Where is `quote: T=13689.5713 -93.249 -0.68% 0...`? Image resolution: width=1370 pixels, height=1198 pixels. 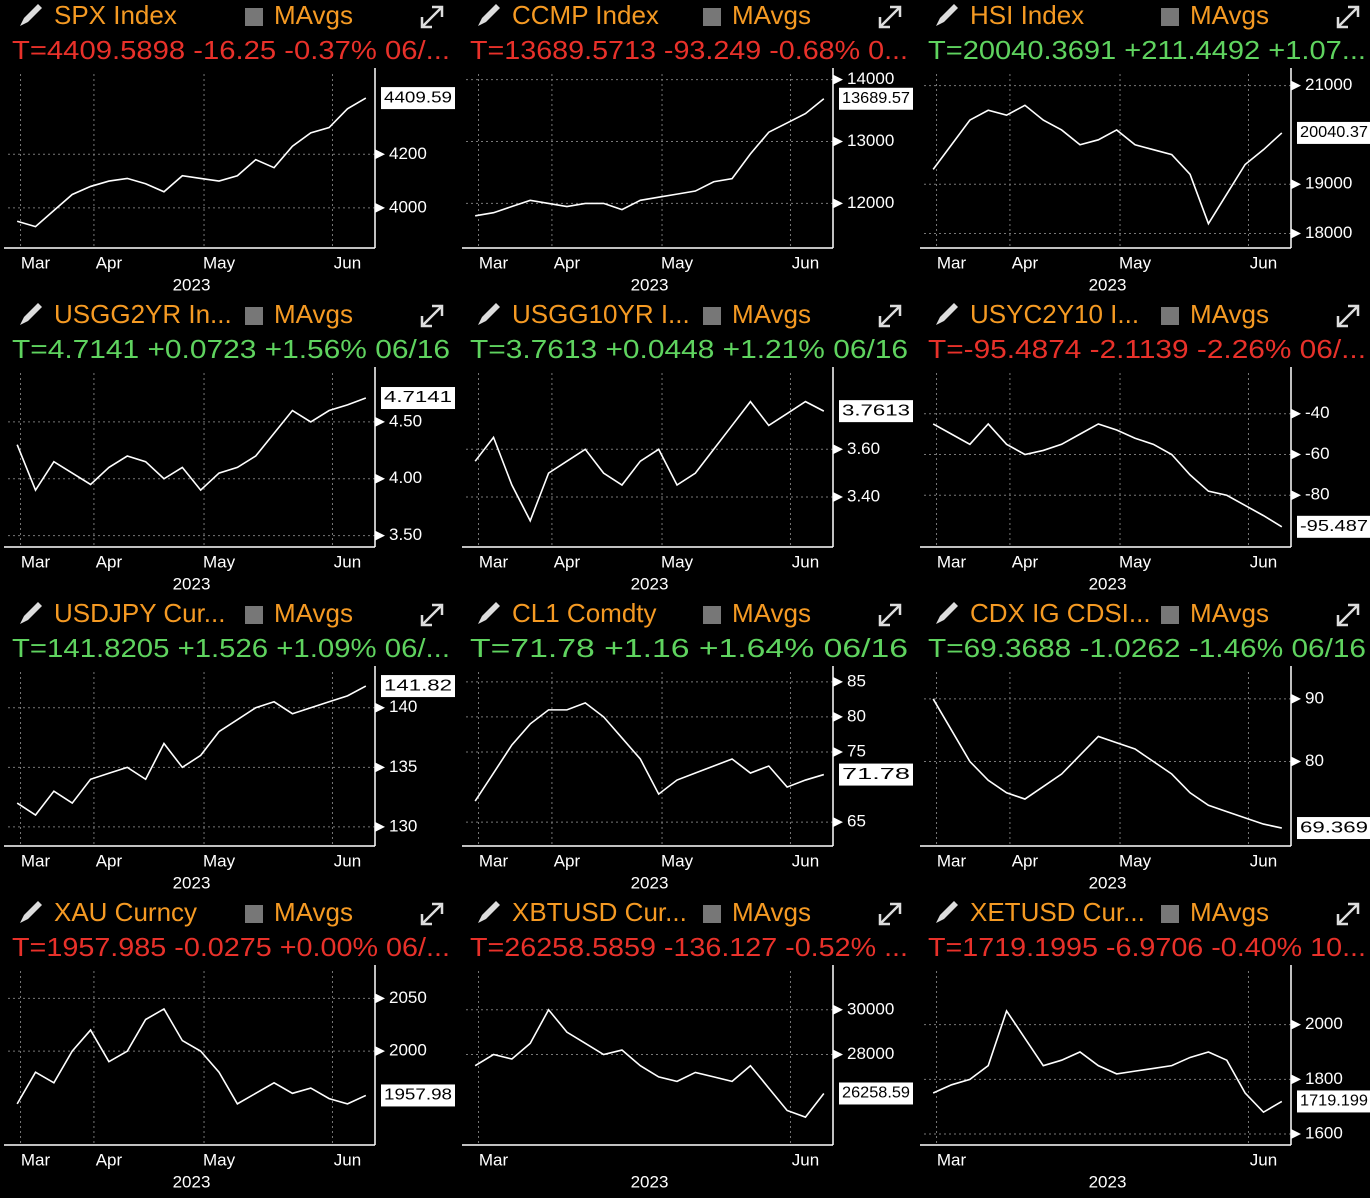 quote: T=13689.5713 -93.249 -0.68% 0... is located at coordinates (689, 50).